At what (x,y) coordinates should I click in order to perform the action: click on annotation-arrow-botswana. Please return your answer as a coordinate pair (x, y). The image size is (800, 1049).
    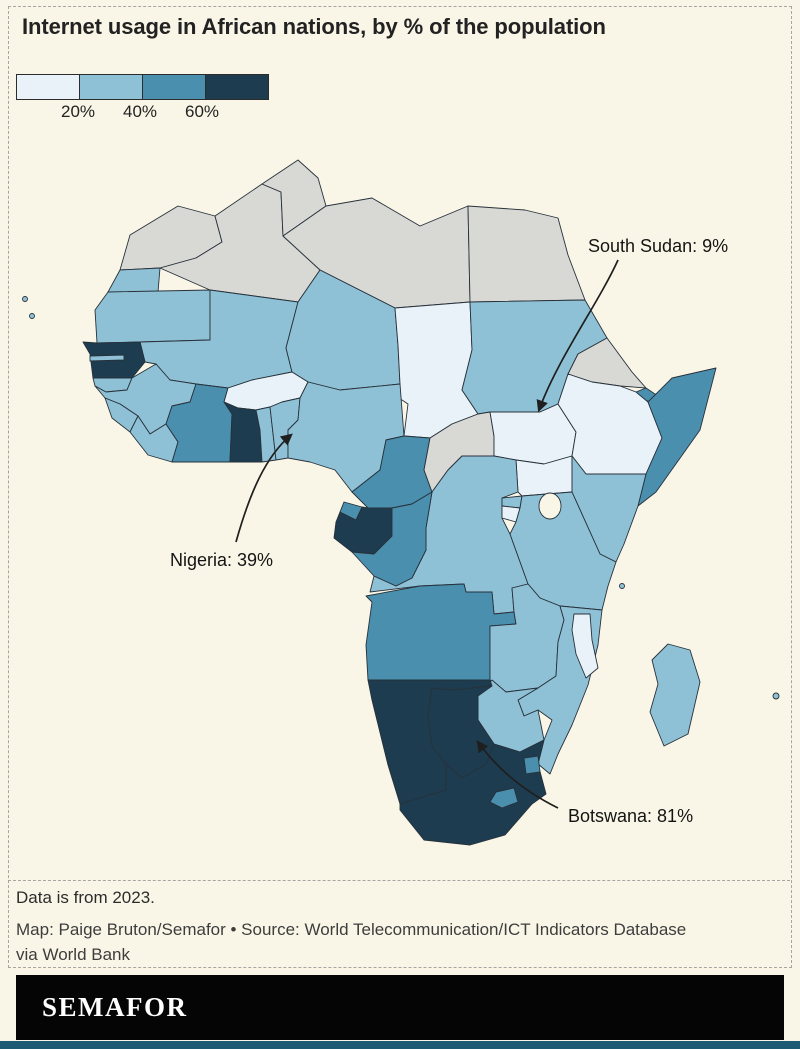
    Looking at the image, I should click on (517, 774).